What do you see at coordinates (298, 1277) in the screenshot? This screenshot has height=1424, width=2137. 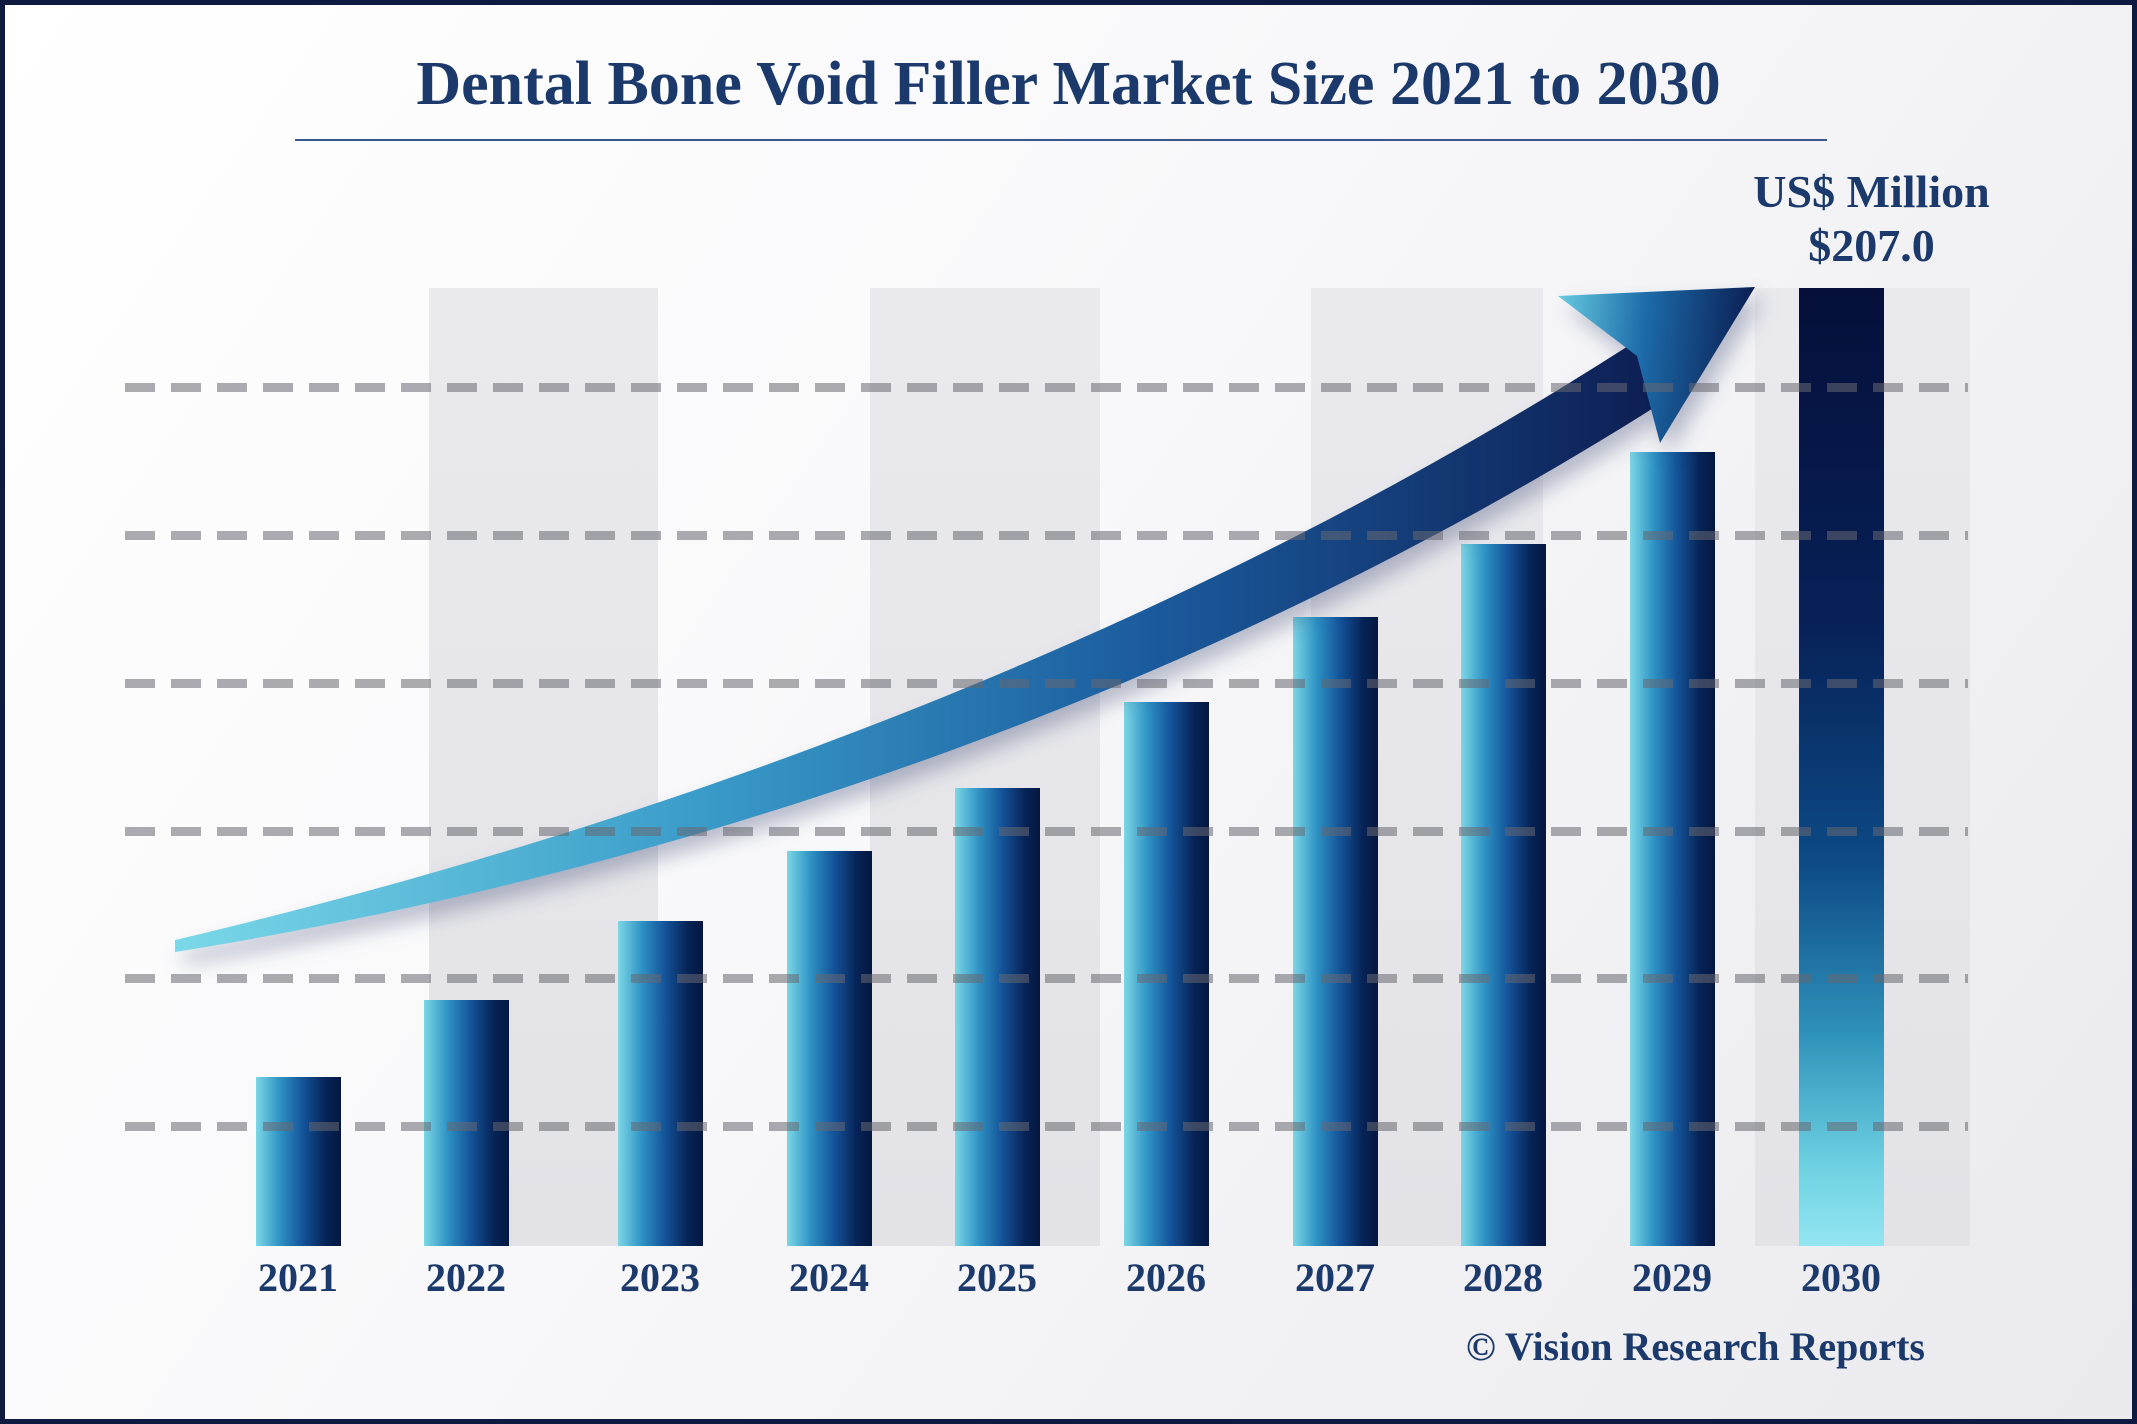 I see `x-axis-label-2021: 2021` at bounding box center [298, 1277].